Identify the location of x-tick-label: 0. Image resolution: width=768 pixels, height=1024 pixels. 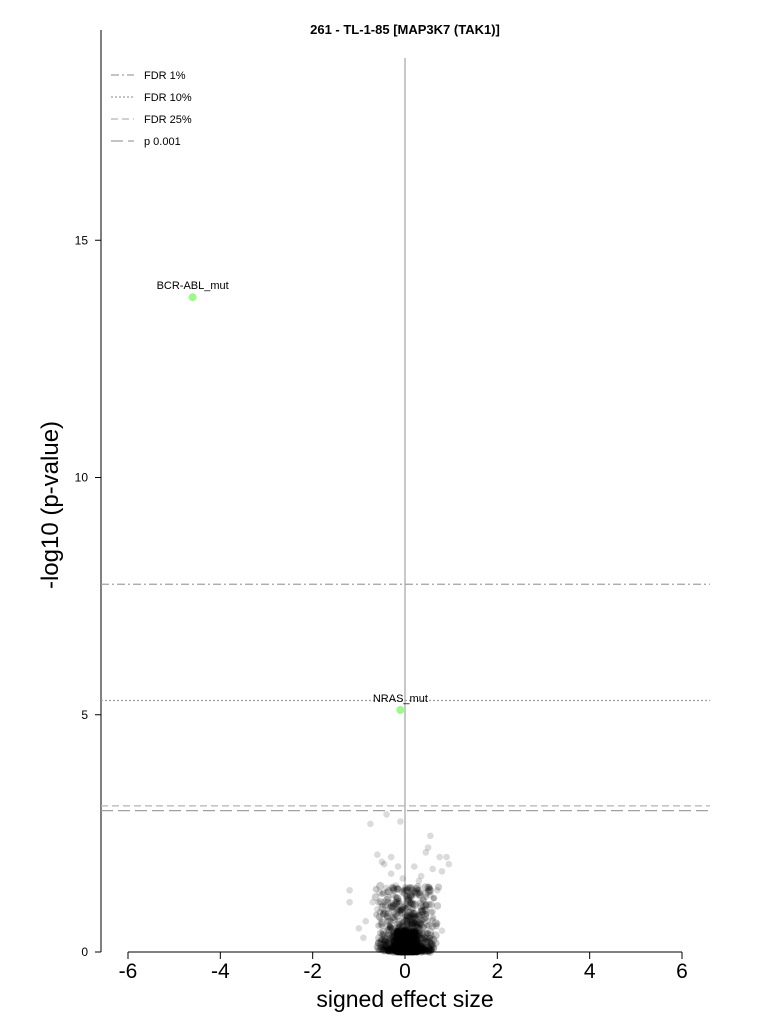
(405, 971).